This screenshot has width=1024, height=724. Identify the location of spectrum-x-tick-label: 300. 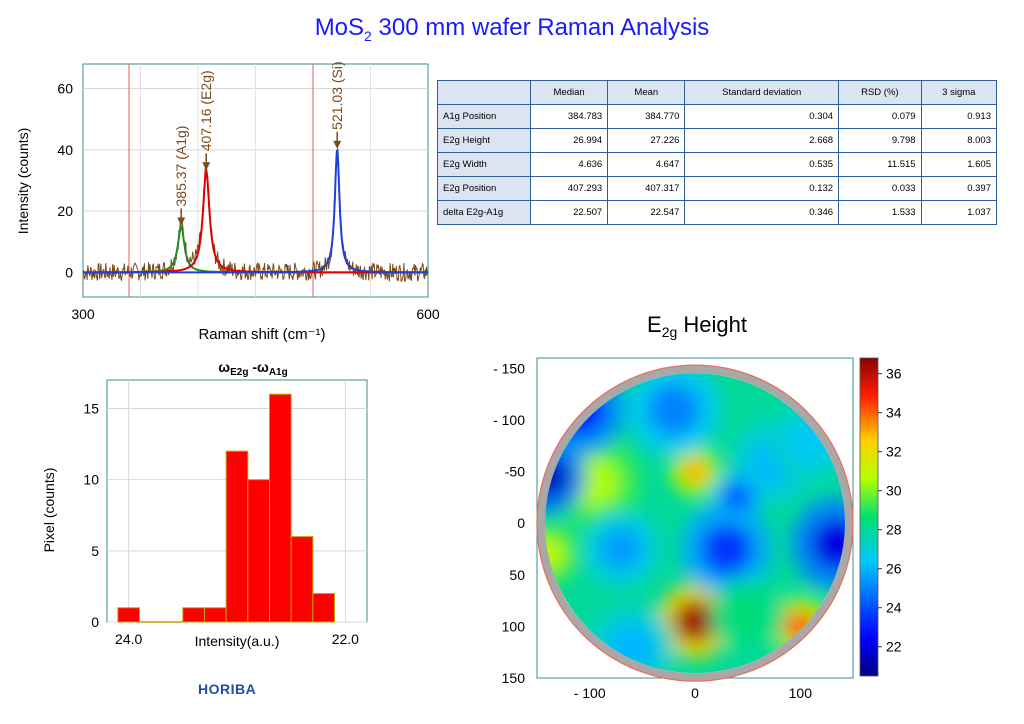
(83, 314).